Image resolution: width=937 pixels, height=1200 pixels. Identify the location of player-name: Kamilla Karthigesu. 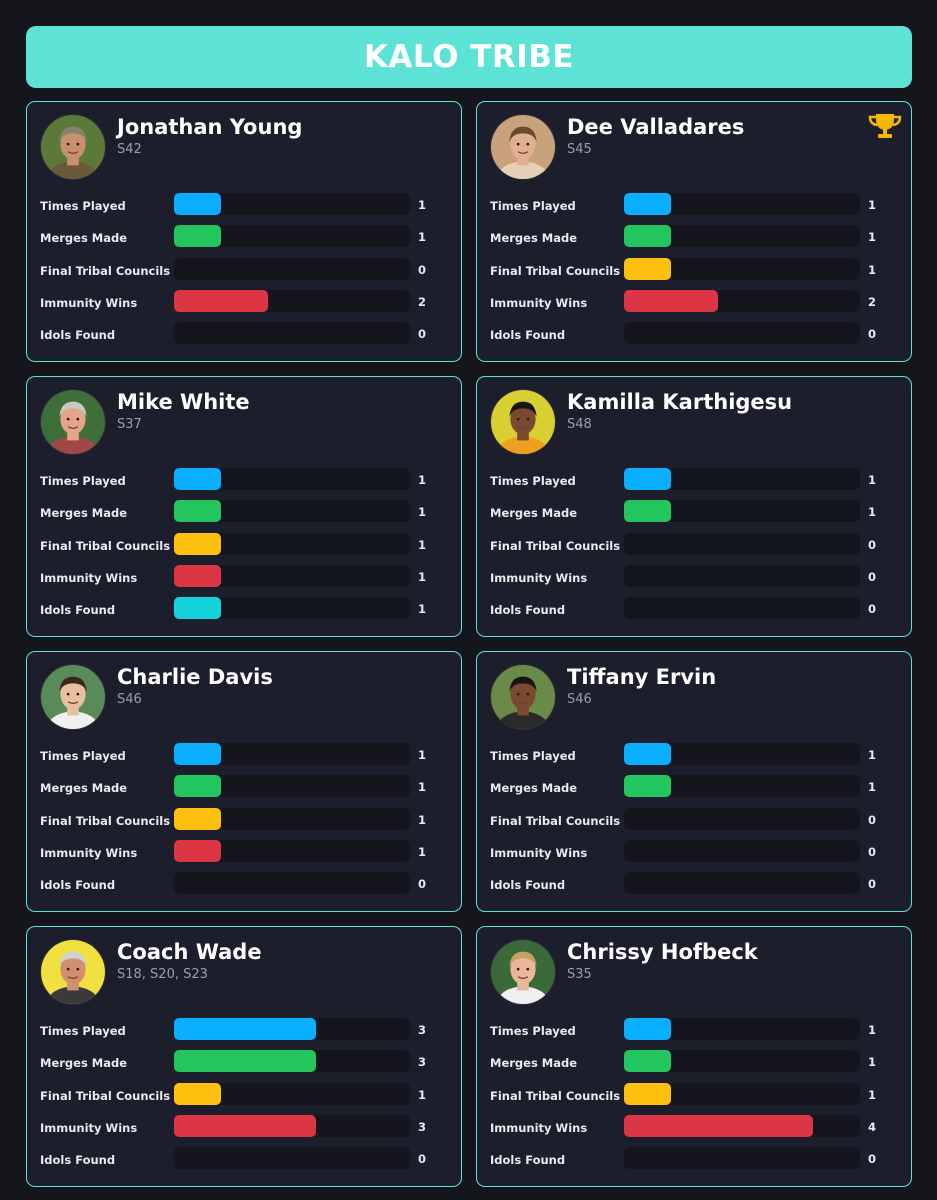
(680, 402).